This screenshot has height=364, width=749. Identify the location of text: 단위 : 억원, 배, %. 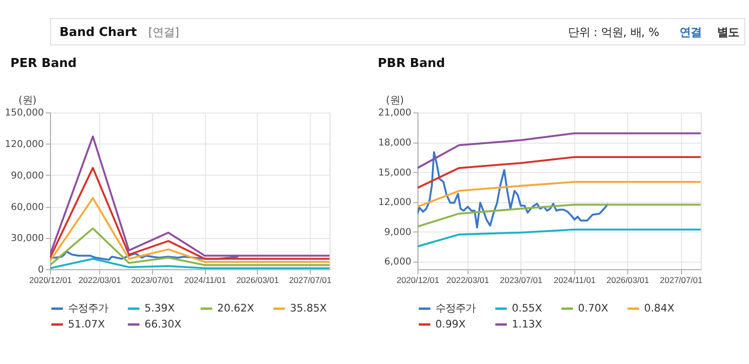
(614, 31).